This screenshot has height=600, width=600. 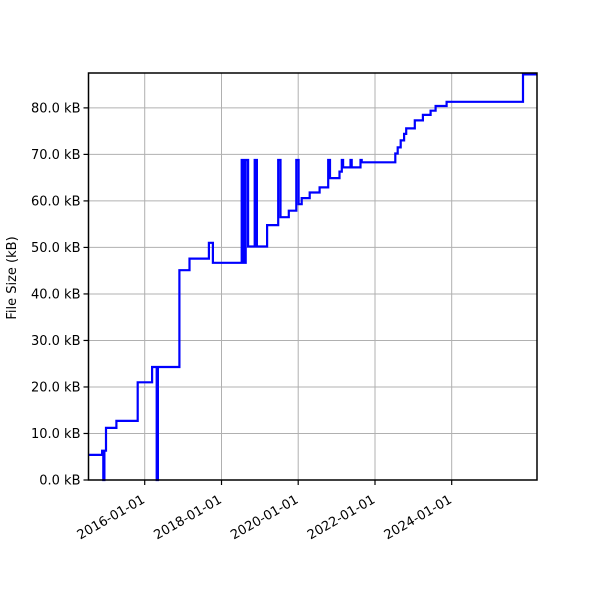 I want to click on x-tick-label: 2024-01-01, so click(x=418, y=517).